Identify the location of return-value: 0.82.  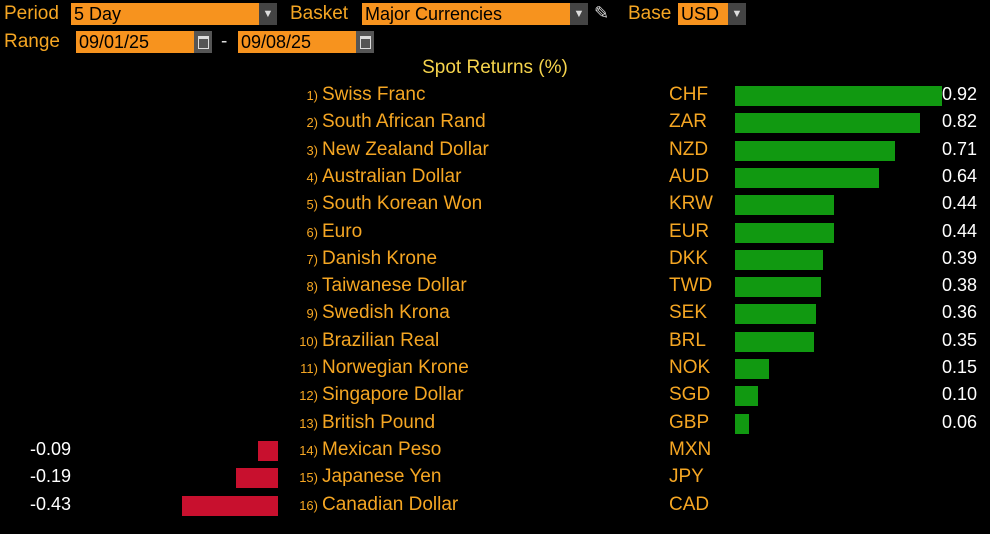
(960, 121).